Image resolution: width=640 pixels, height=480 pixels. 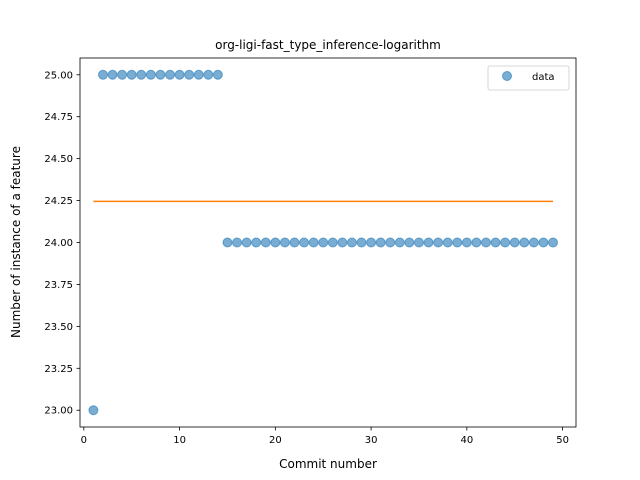 What do you see at coordinates (58, 411) in the screenshot?
I see `y-tick-label: 23.00` at bounding box center [58, 411].